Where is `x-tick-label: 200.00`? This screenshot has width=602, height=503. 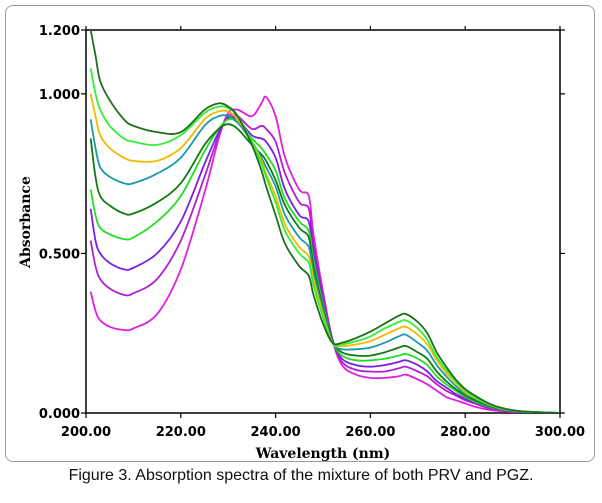
x-tick-label: 200.00 is located at coordinates (86, 432).